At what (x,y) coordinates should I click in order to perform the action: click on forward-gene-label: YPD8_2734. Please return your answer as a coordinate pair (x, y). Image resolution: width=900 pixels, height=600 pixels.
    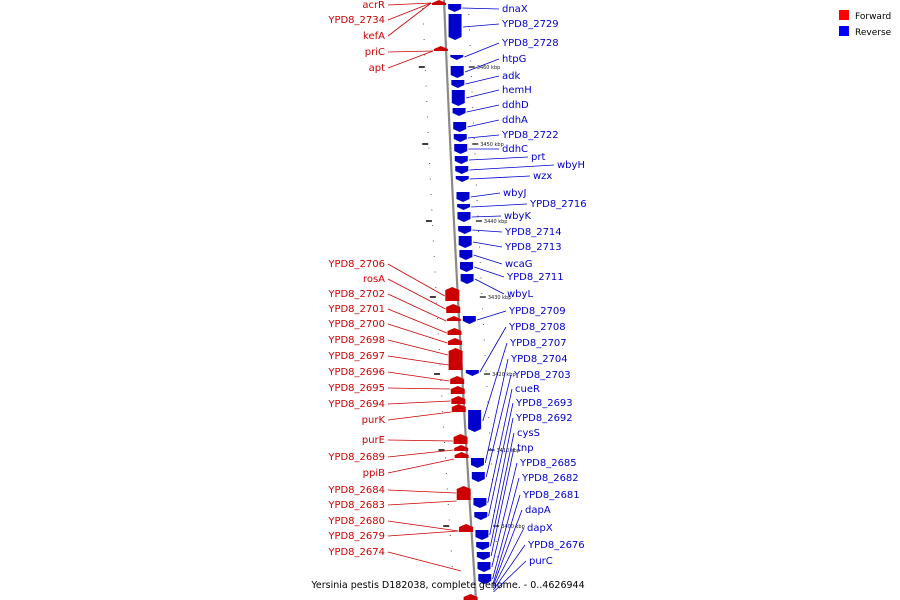
    Looking at the image, I should click on (356, 20).